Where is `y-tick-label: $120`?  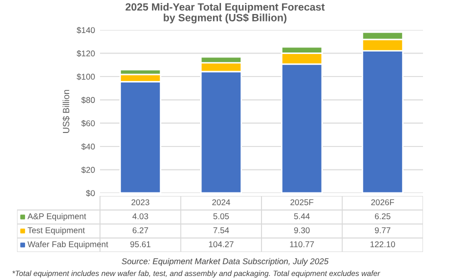
y-tick-label: $120 is located at coordinates (85, 53).